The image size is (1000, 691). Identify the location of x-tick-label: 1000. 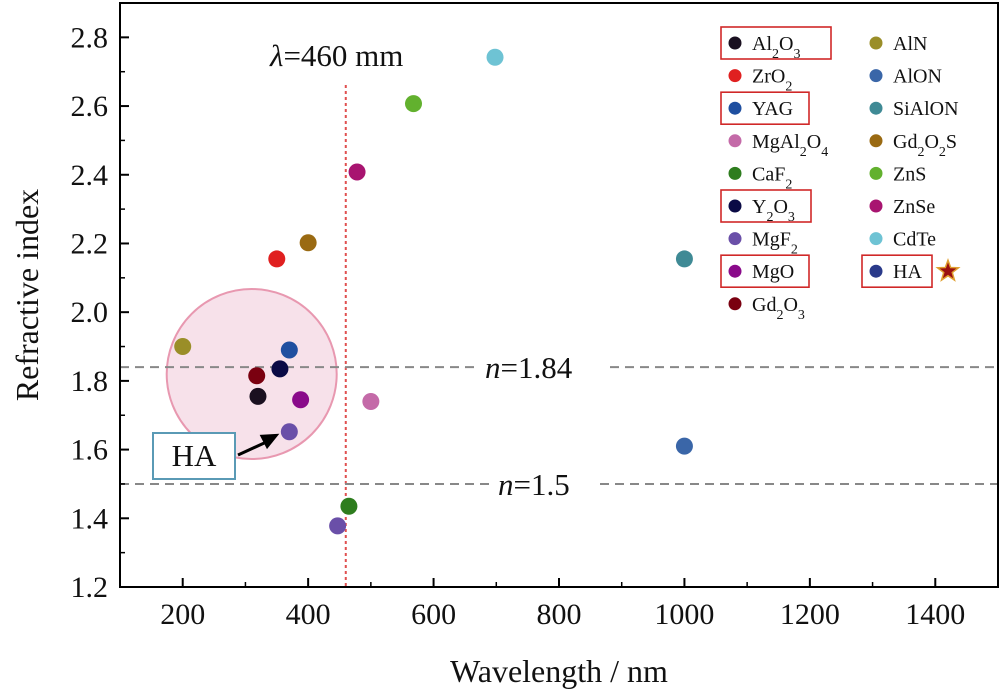
(684, 614).